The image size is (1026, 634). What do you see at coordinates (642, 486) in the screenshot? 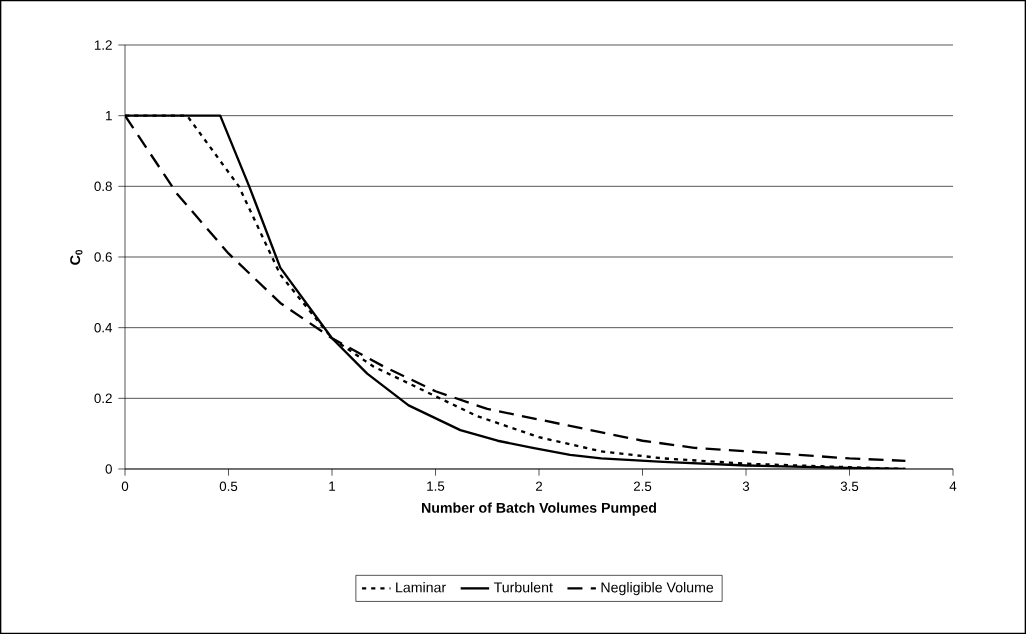
I see `x-tick-label: 2.5` at bounding box center [642, 486].